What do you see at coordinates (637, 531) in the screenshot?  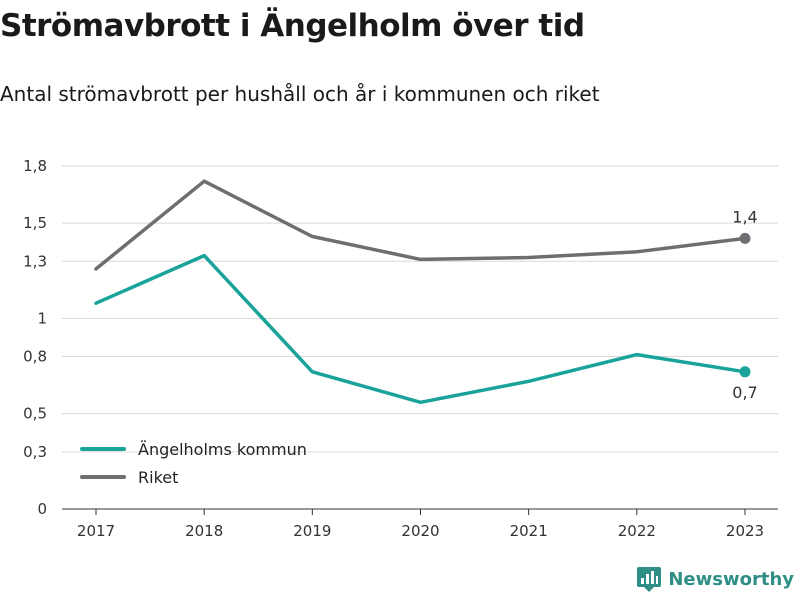 I see `x-tick-label: 2022` at bounding box center [637, 531].